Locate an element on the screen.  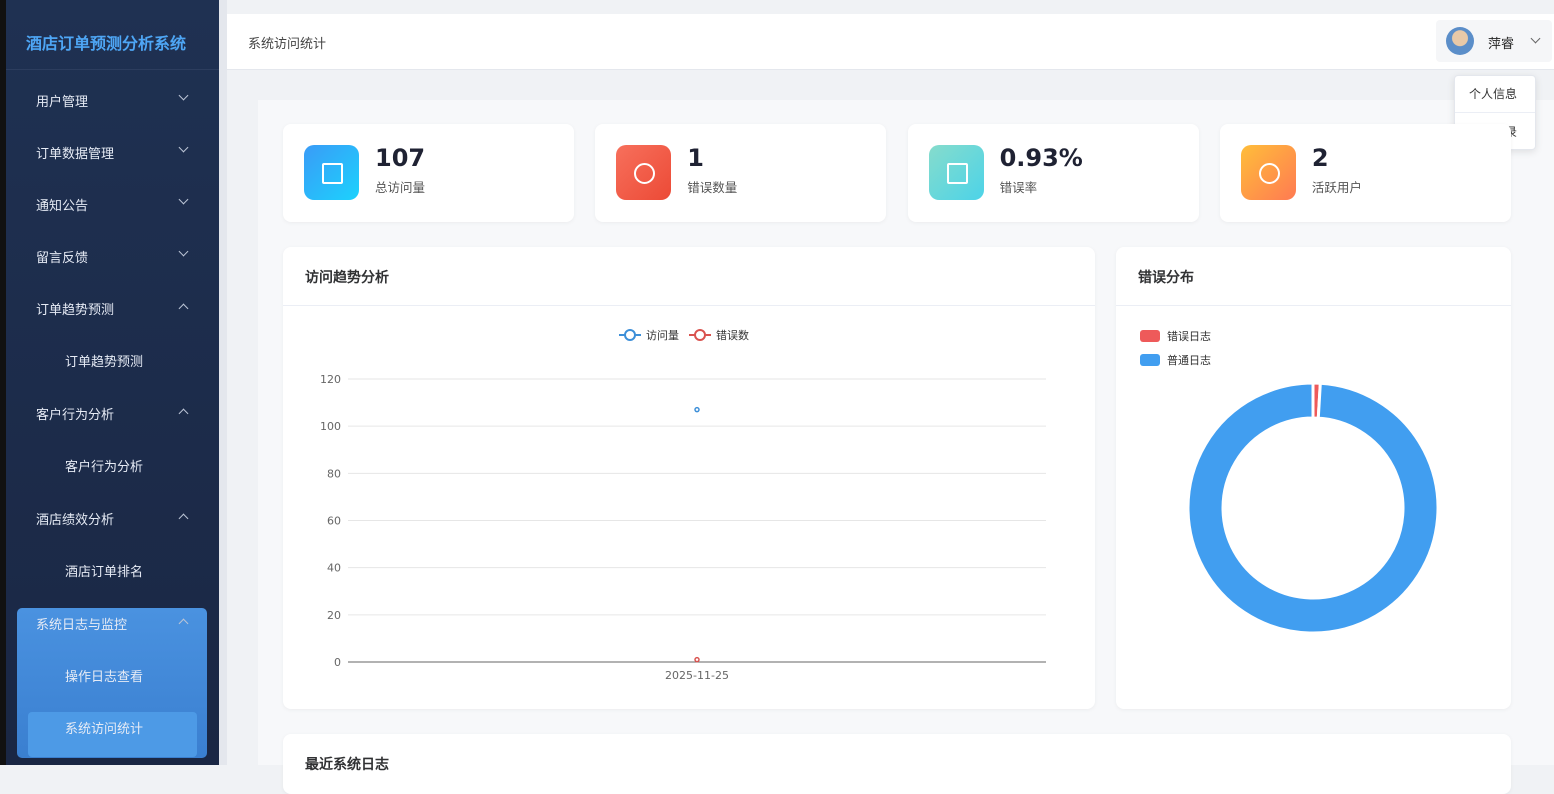
y-tick-label: 40 is located at coordinates (334, 568).